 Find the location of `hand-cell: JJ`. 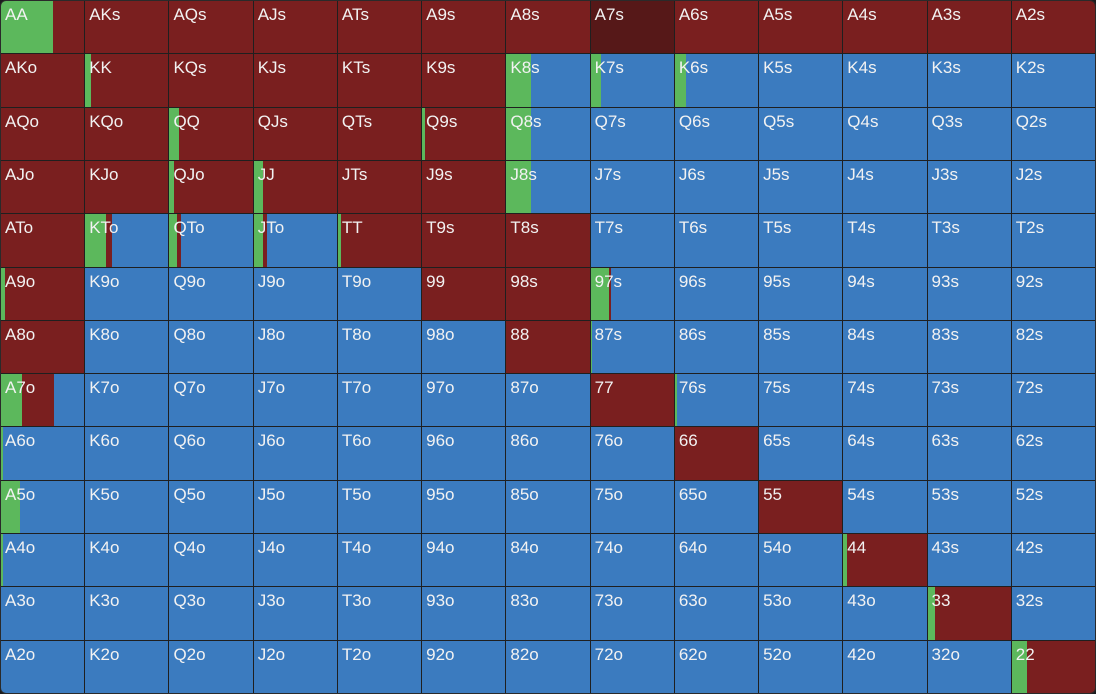

hand-cell: JJ is located at coordinates (295, 187).